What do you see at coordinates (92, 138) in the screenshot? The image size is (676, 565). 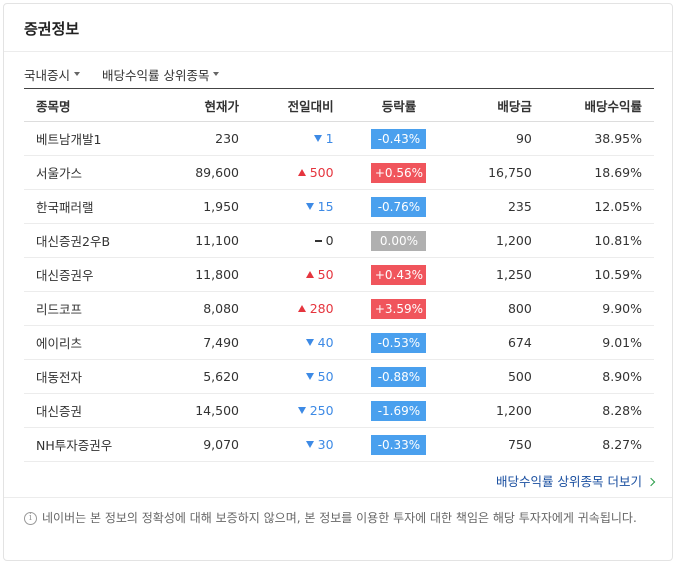 I see `stock-name: 베트남개발1` at bounding box center [92, 138].